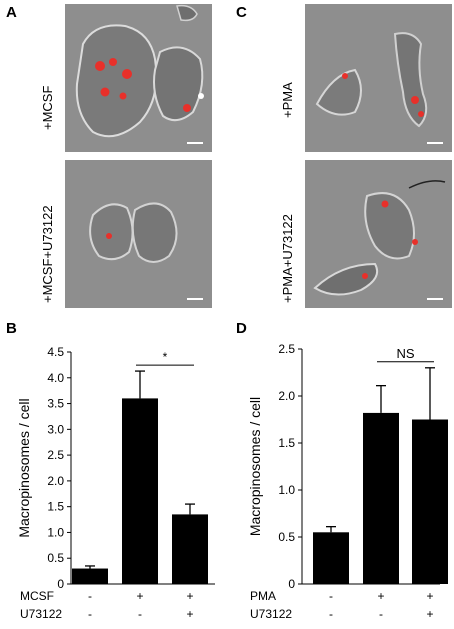 This screenshot has height=629, width=454. I want to click on panel-letter-c: C, so click(241, 12).